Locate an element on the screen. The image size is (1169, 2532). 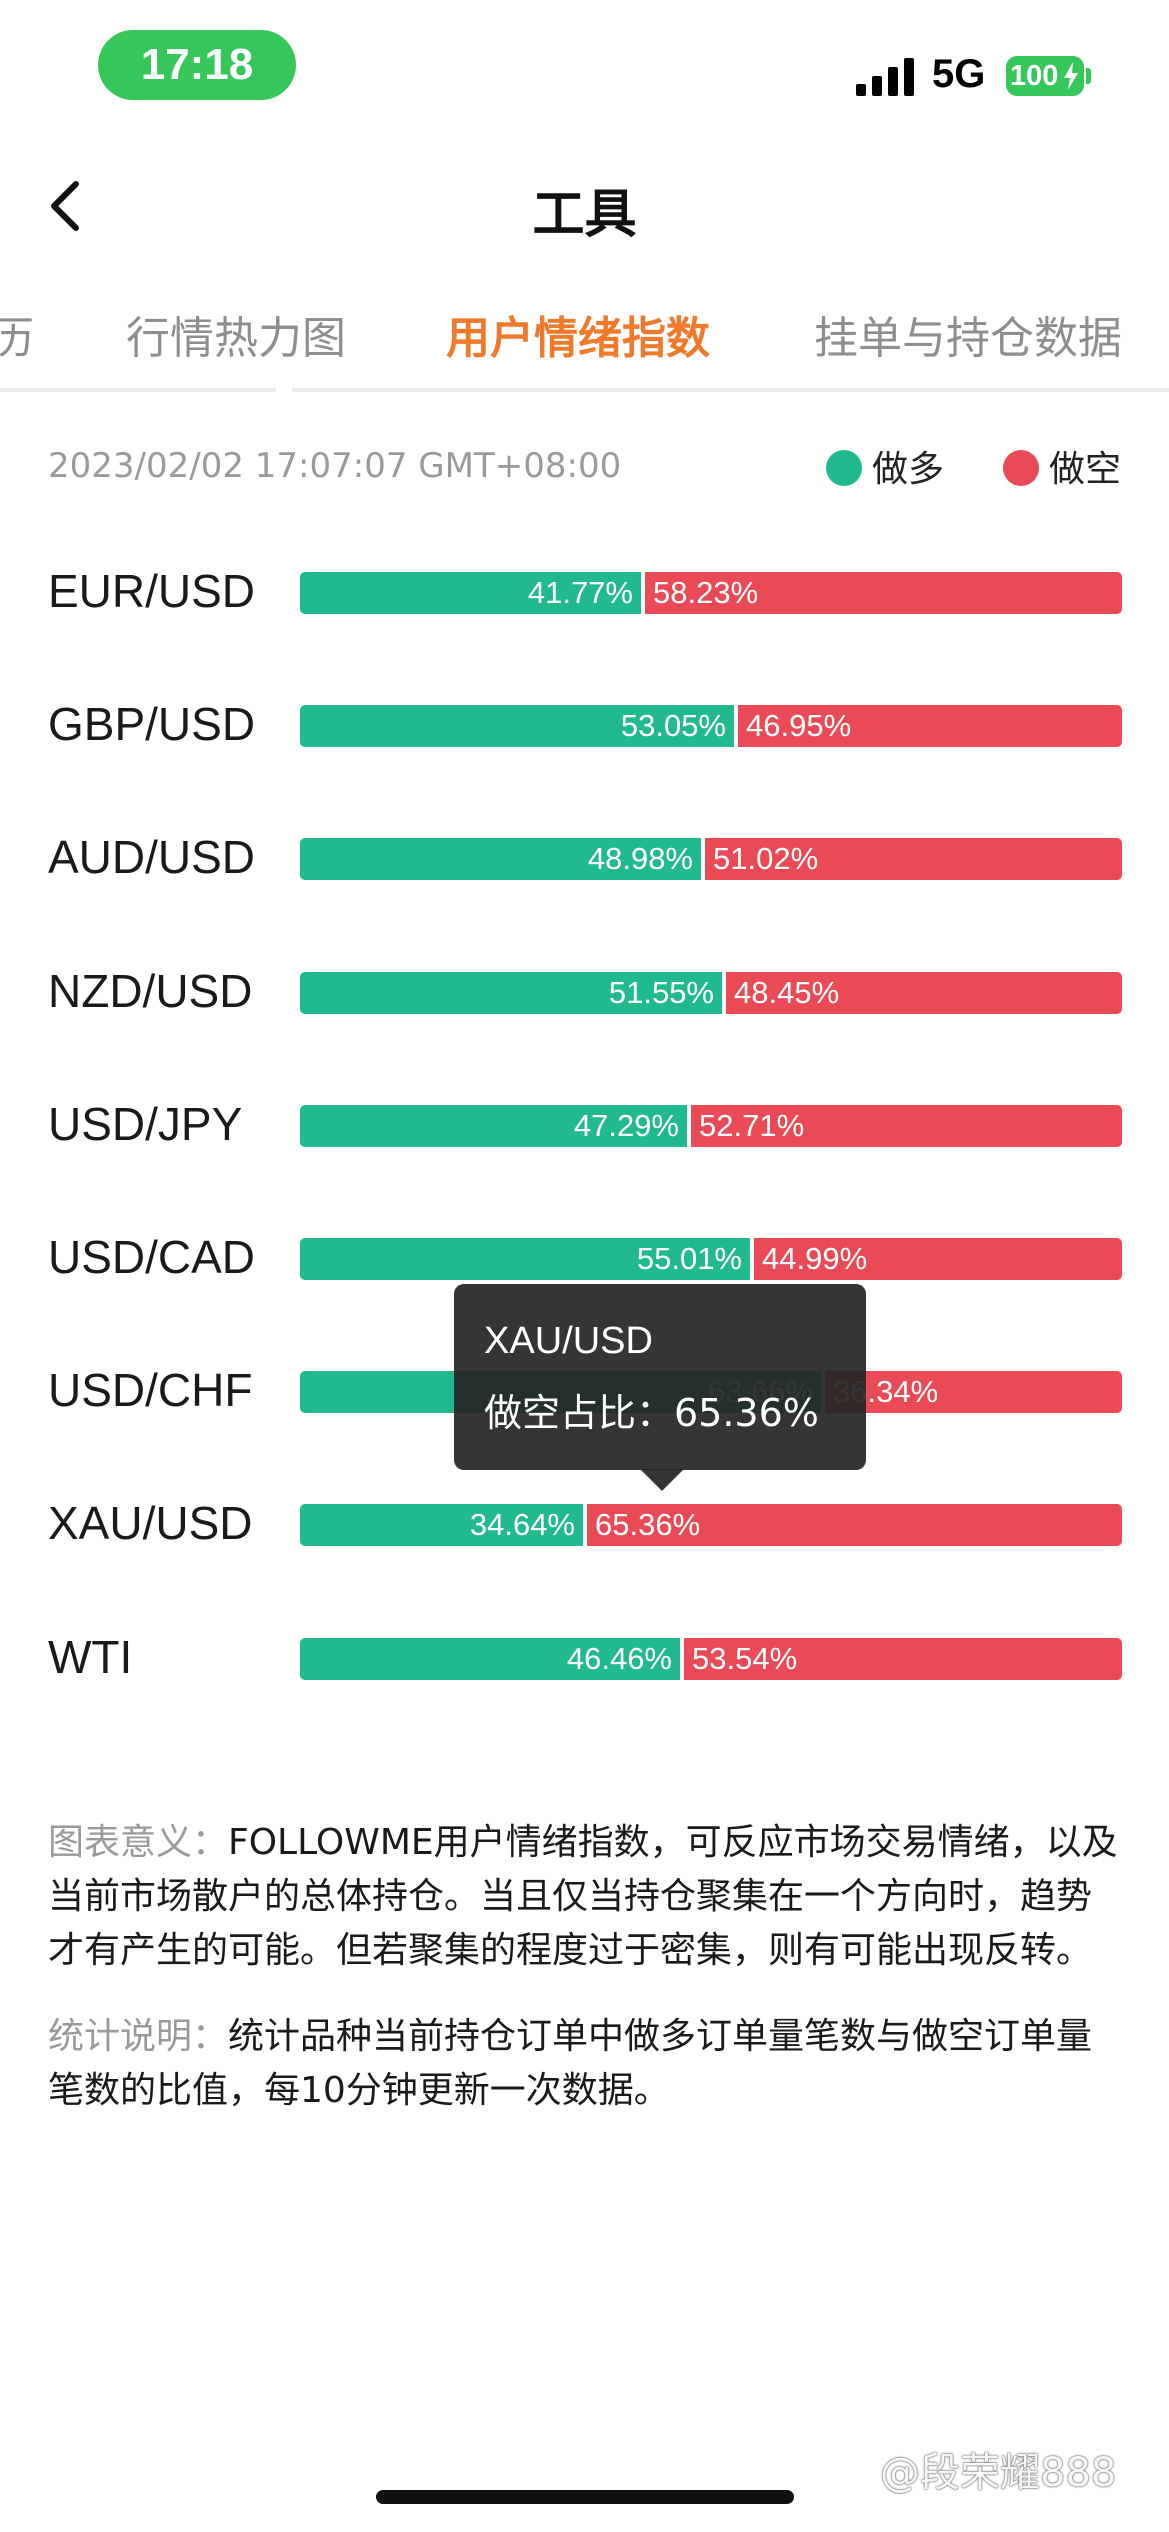
page-title: 工具 is located at coordinates (584, 215).